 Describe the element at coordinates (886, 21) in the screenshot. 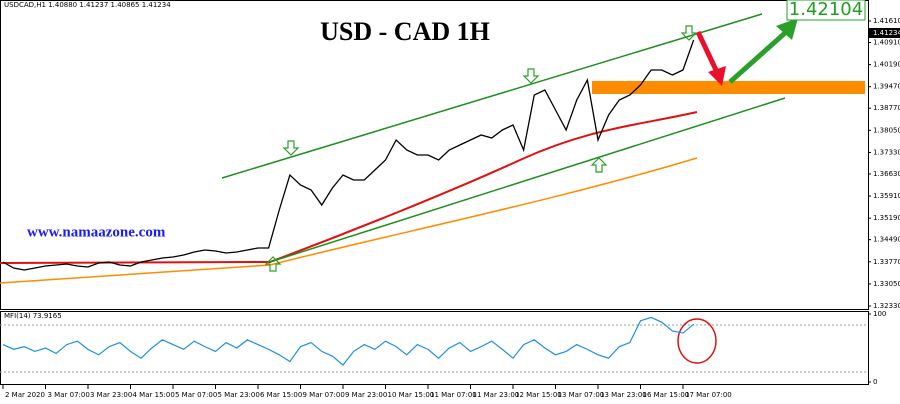

I see `y-tick-label: 1.41610` at that location.